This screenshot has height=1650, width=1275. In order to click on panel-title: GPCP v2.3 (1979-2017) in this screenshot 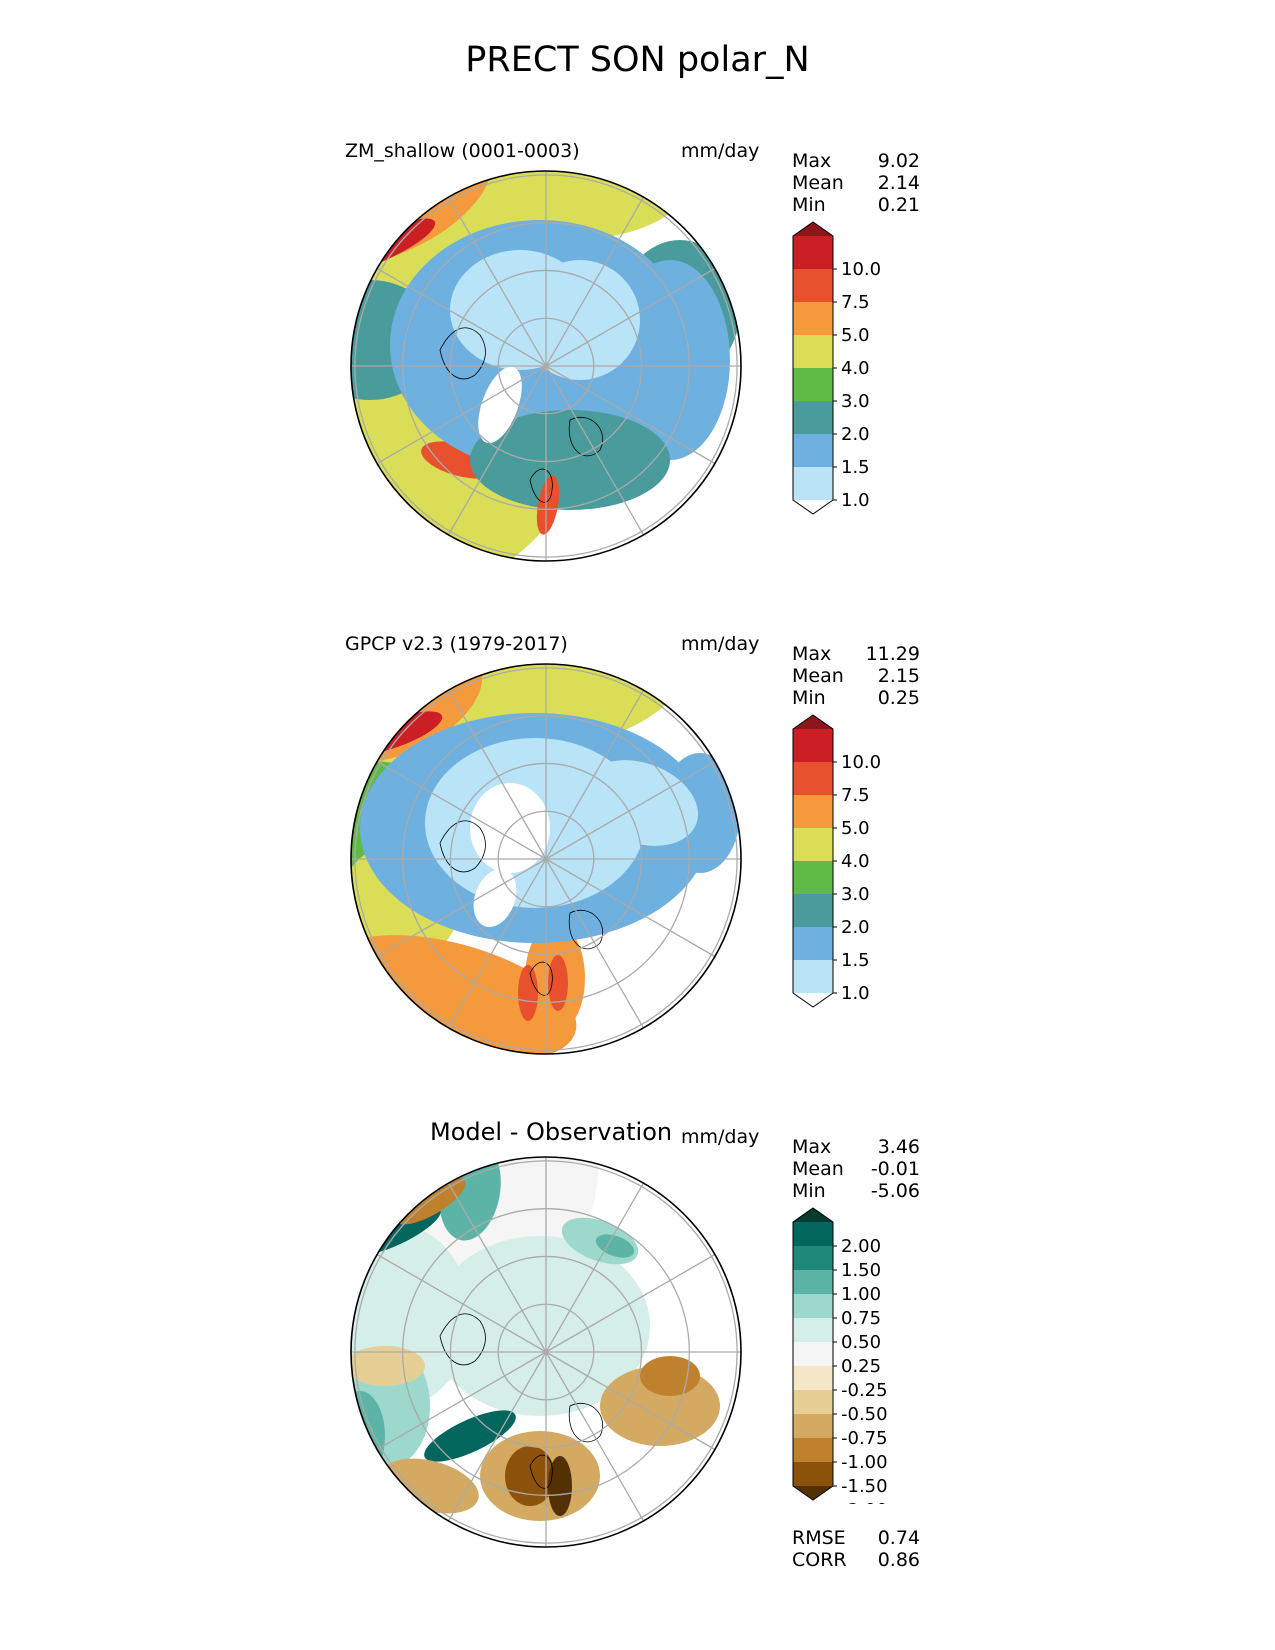, I will do `click(456, 644)`.